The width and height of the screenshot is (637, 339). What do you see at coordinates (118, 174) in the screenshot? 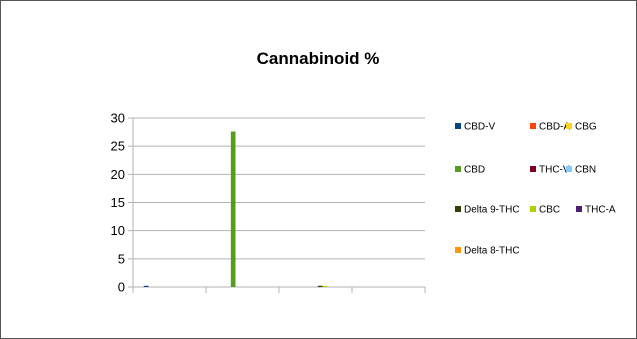
I see `y-tick-label: 20` at bounding box center [118, 174].